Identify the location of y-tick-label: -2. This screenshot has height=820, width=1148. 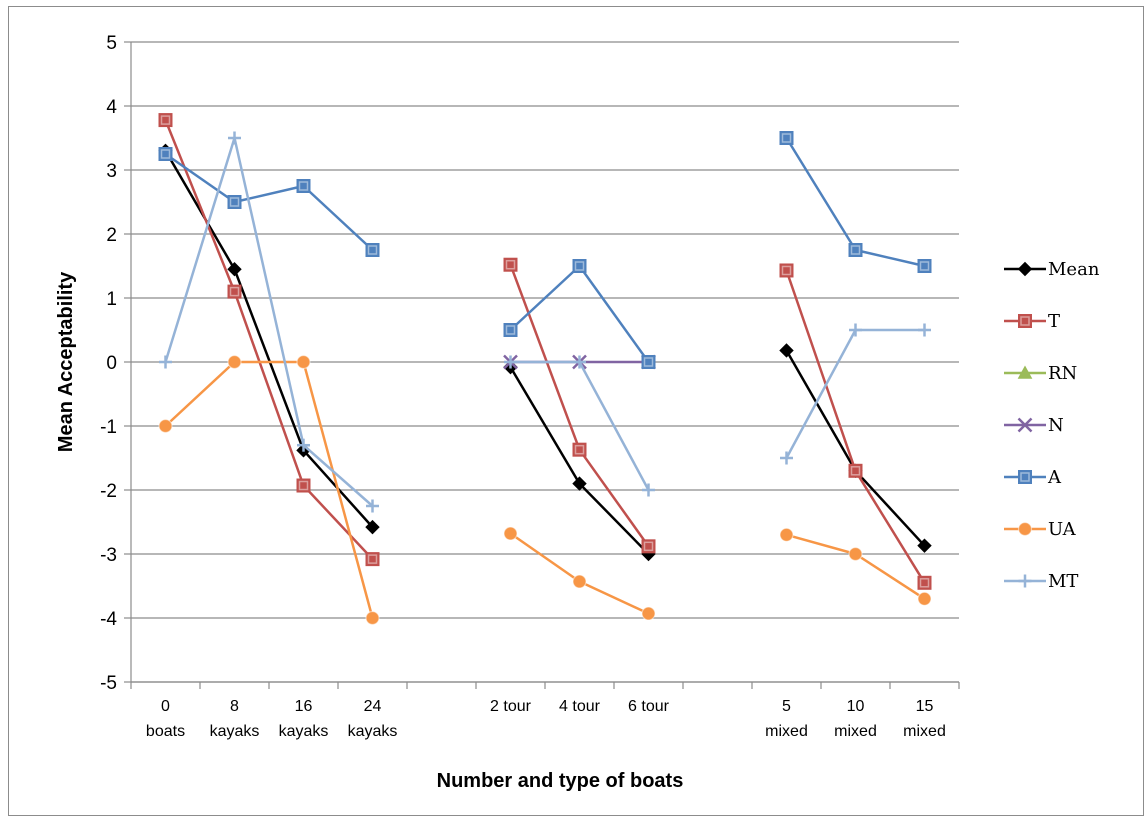
(108, 491).